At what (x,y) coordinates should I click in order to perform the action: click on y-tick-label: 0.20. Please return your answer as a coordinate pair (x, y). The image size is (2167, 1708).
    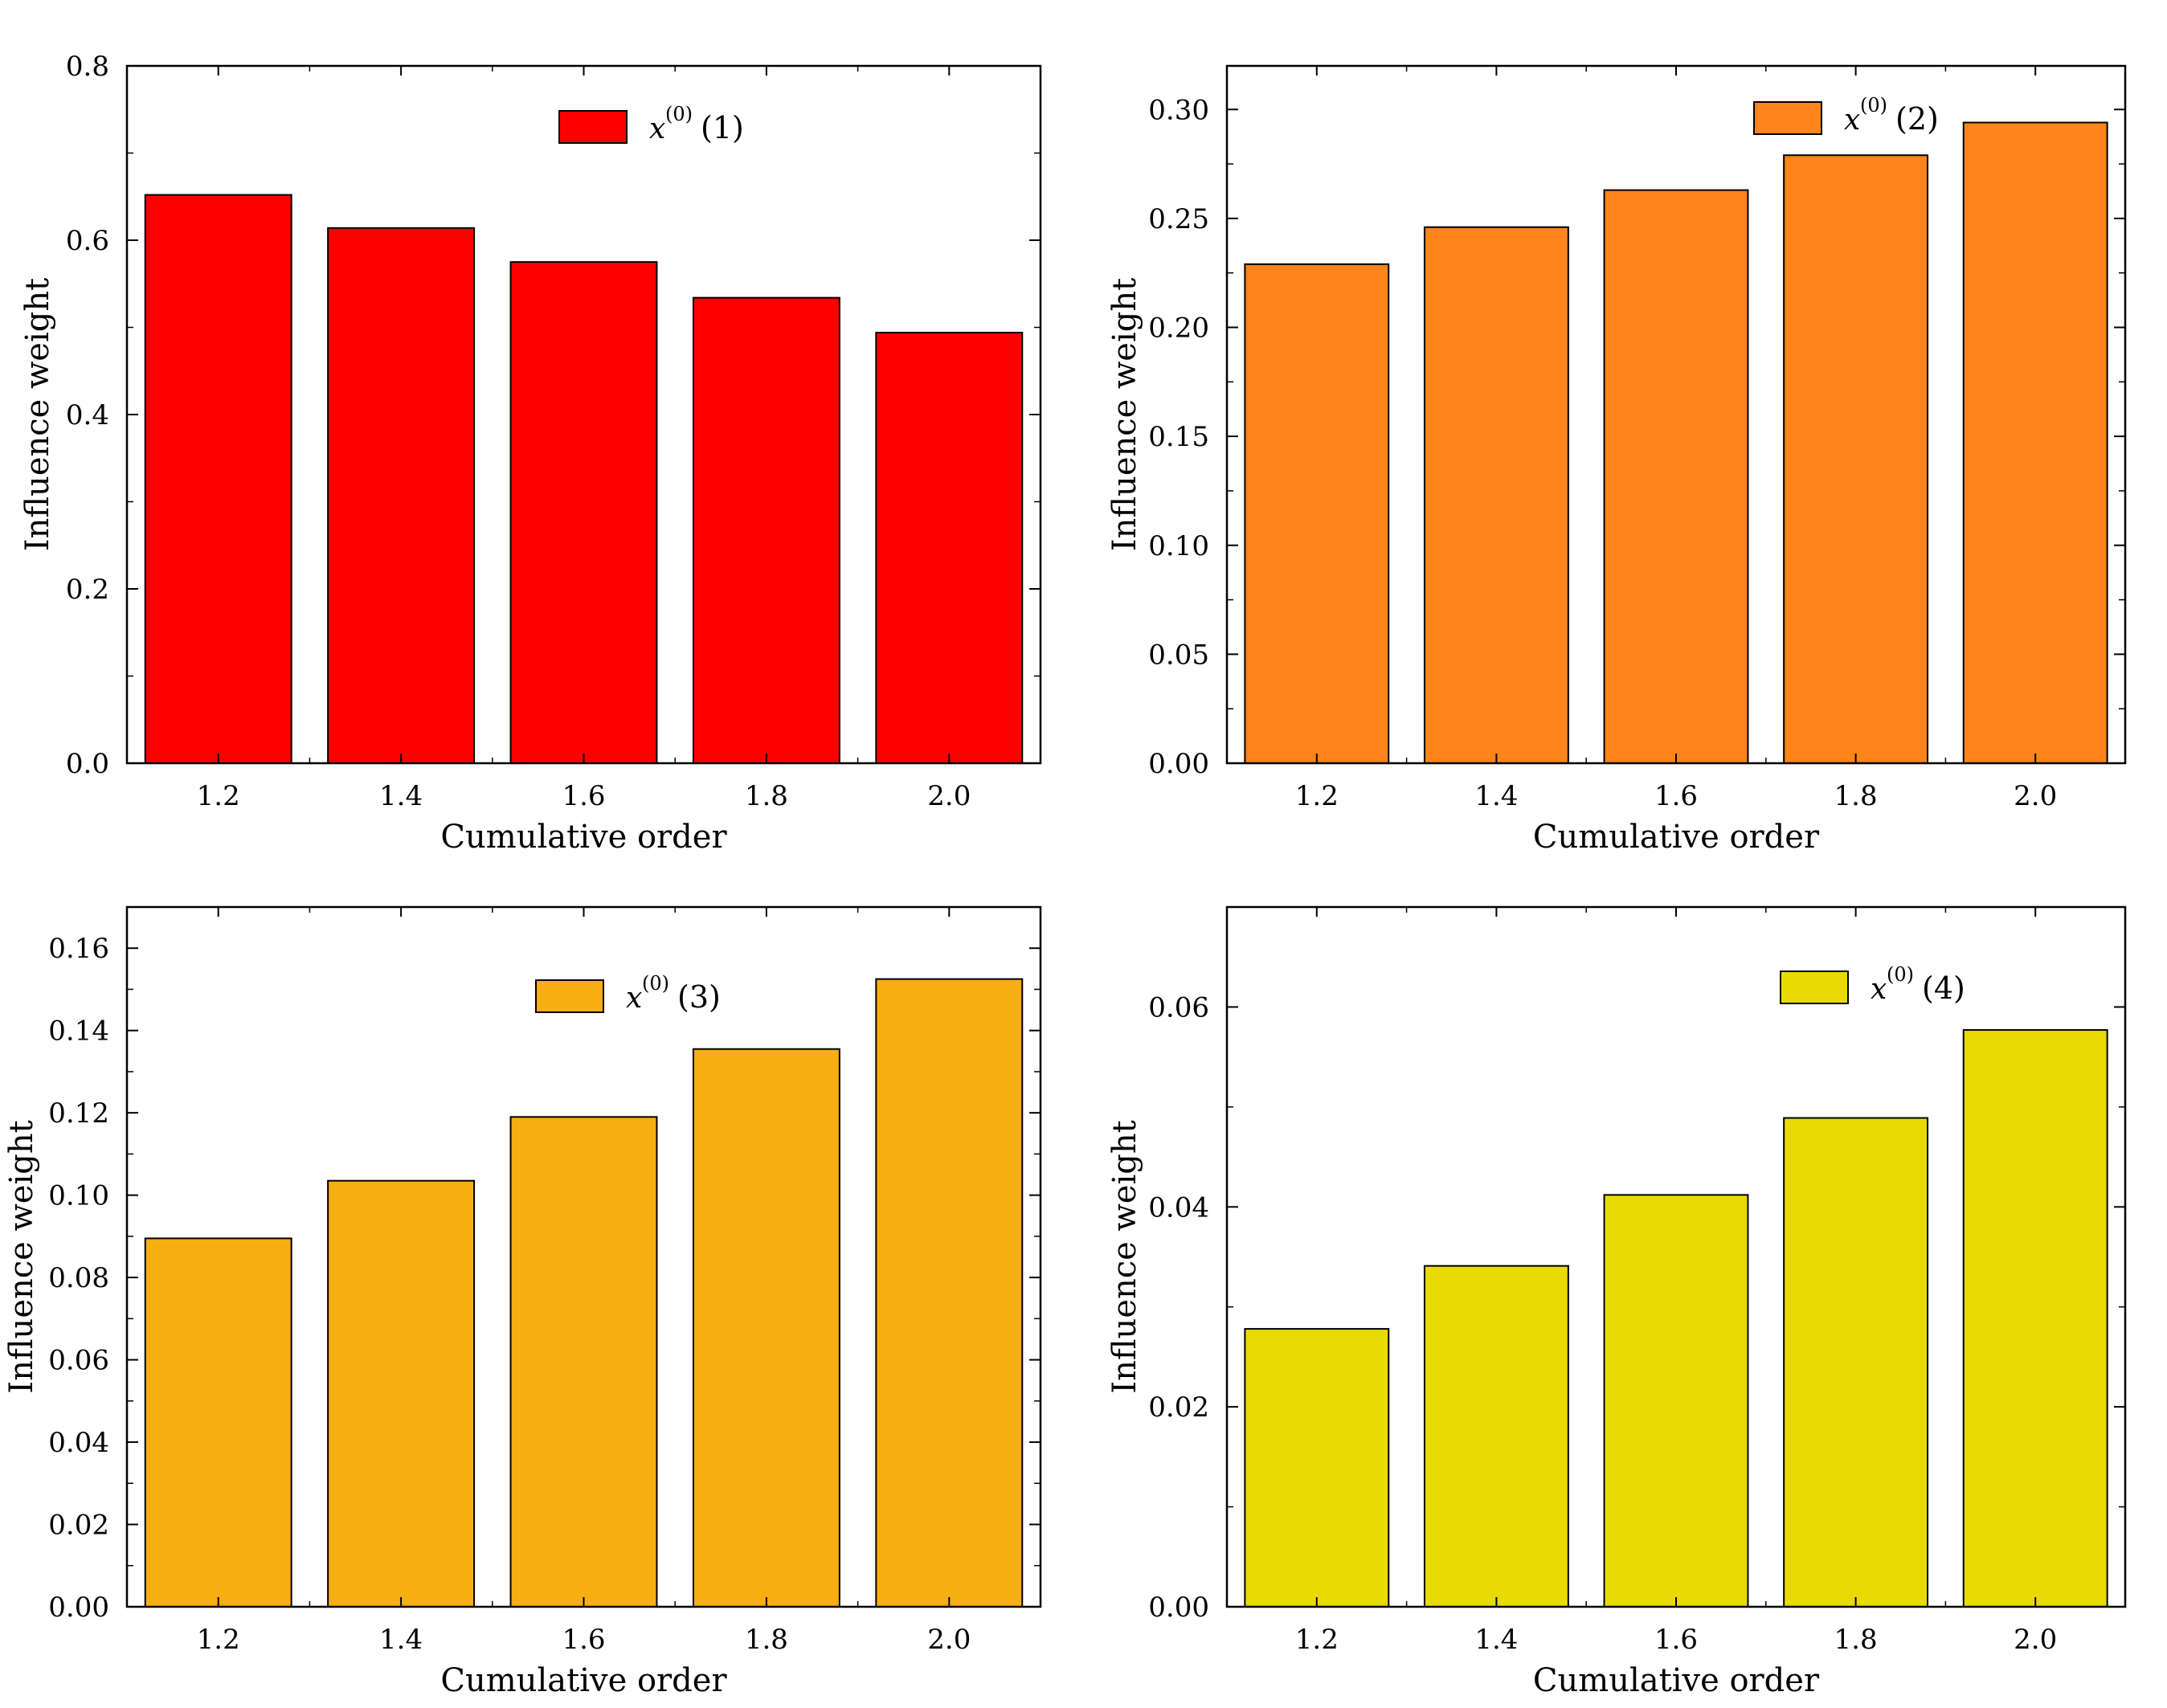
    Looking at the image, I should click on (1179, 329).